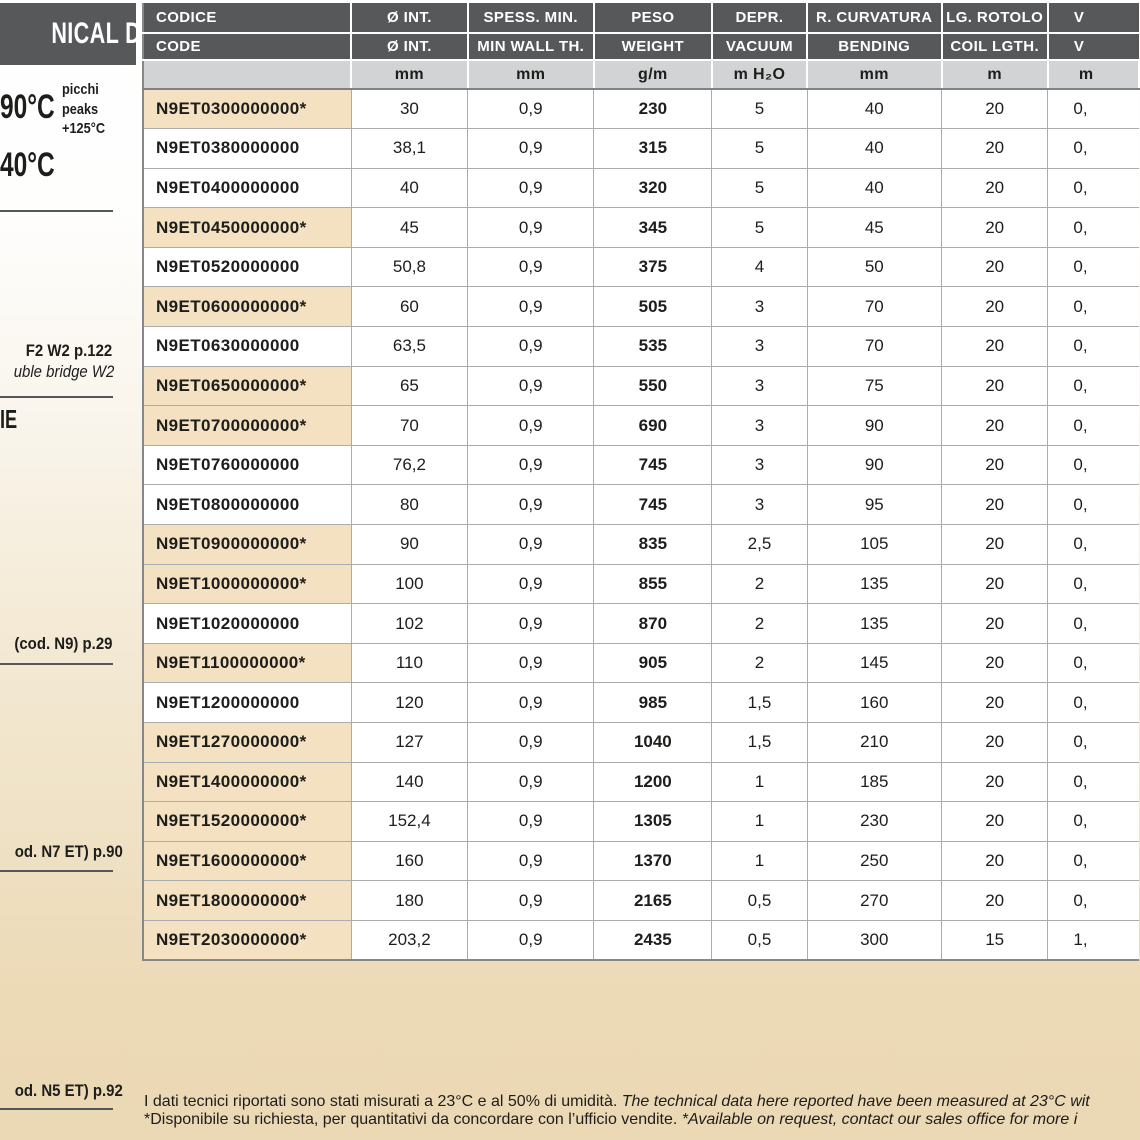 This screenshot has width=1140, height=1140. I want to click on product-code-cell: N9ET1600000000*, so click(247, 861).